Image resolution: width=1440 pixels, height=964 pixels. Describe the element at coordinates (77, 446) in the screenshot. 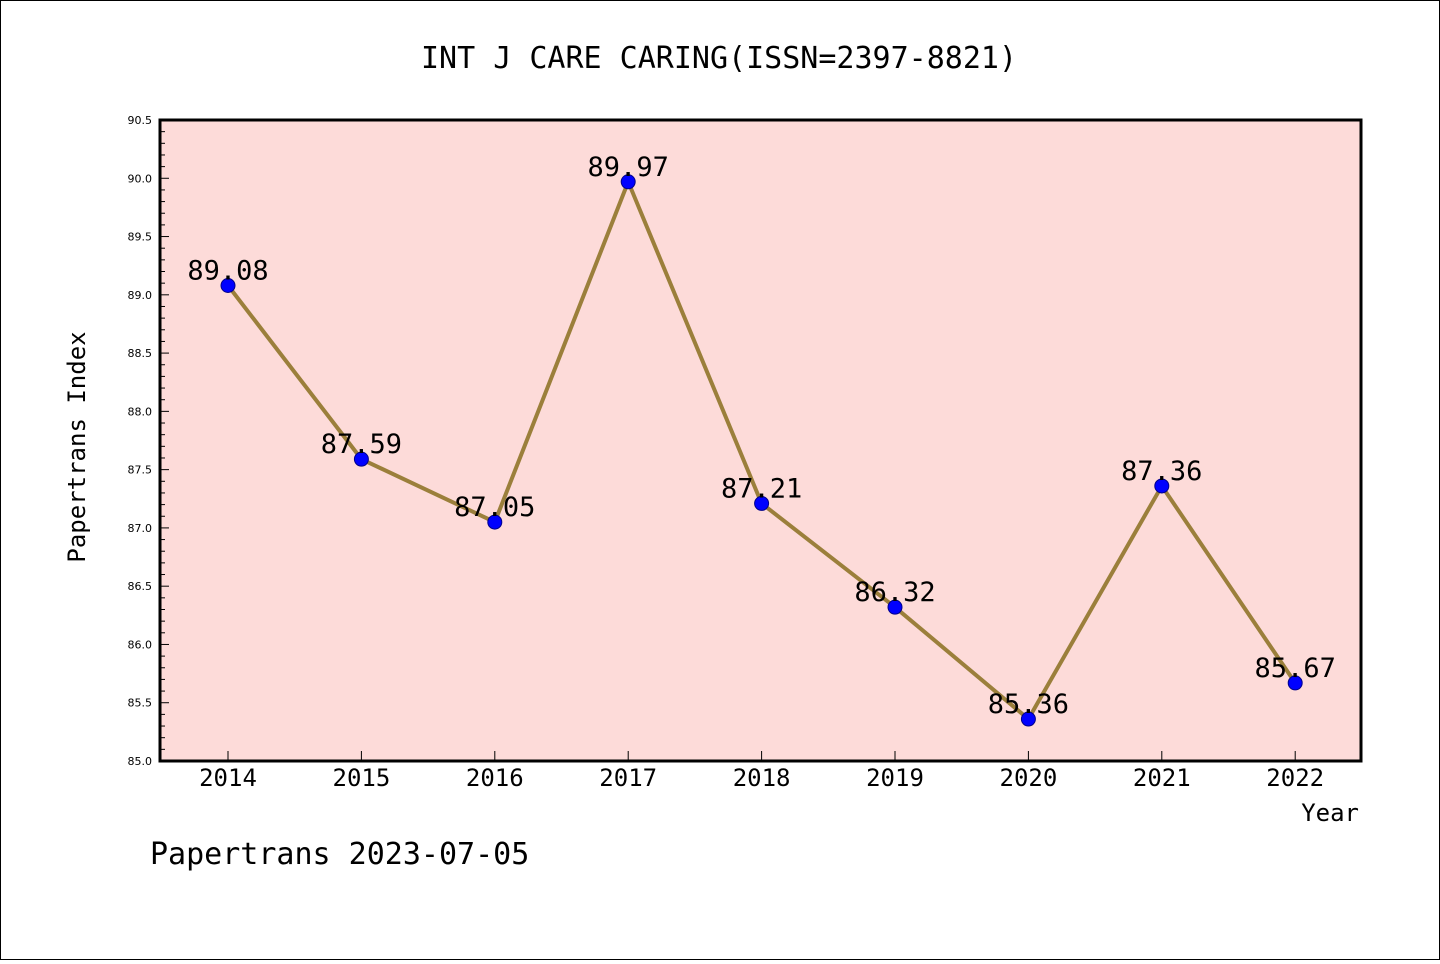

I see `y-axis-label: Papertrans Index` at that location.